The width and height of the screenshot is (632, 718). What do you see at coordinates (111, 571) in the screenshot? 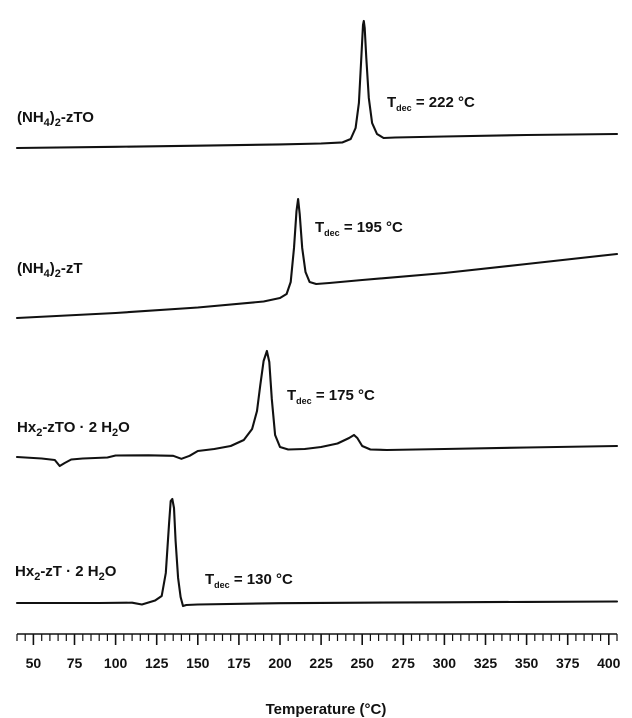
I see `series-label-3-base3: O` at bounding box center [111, 571].